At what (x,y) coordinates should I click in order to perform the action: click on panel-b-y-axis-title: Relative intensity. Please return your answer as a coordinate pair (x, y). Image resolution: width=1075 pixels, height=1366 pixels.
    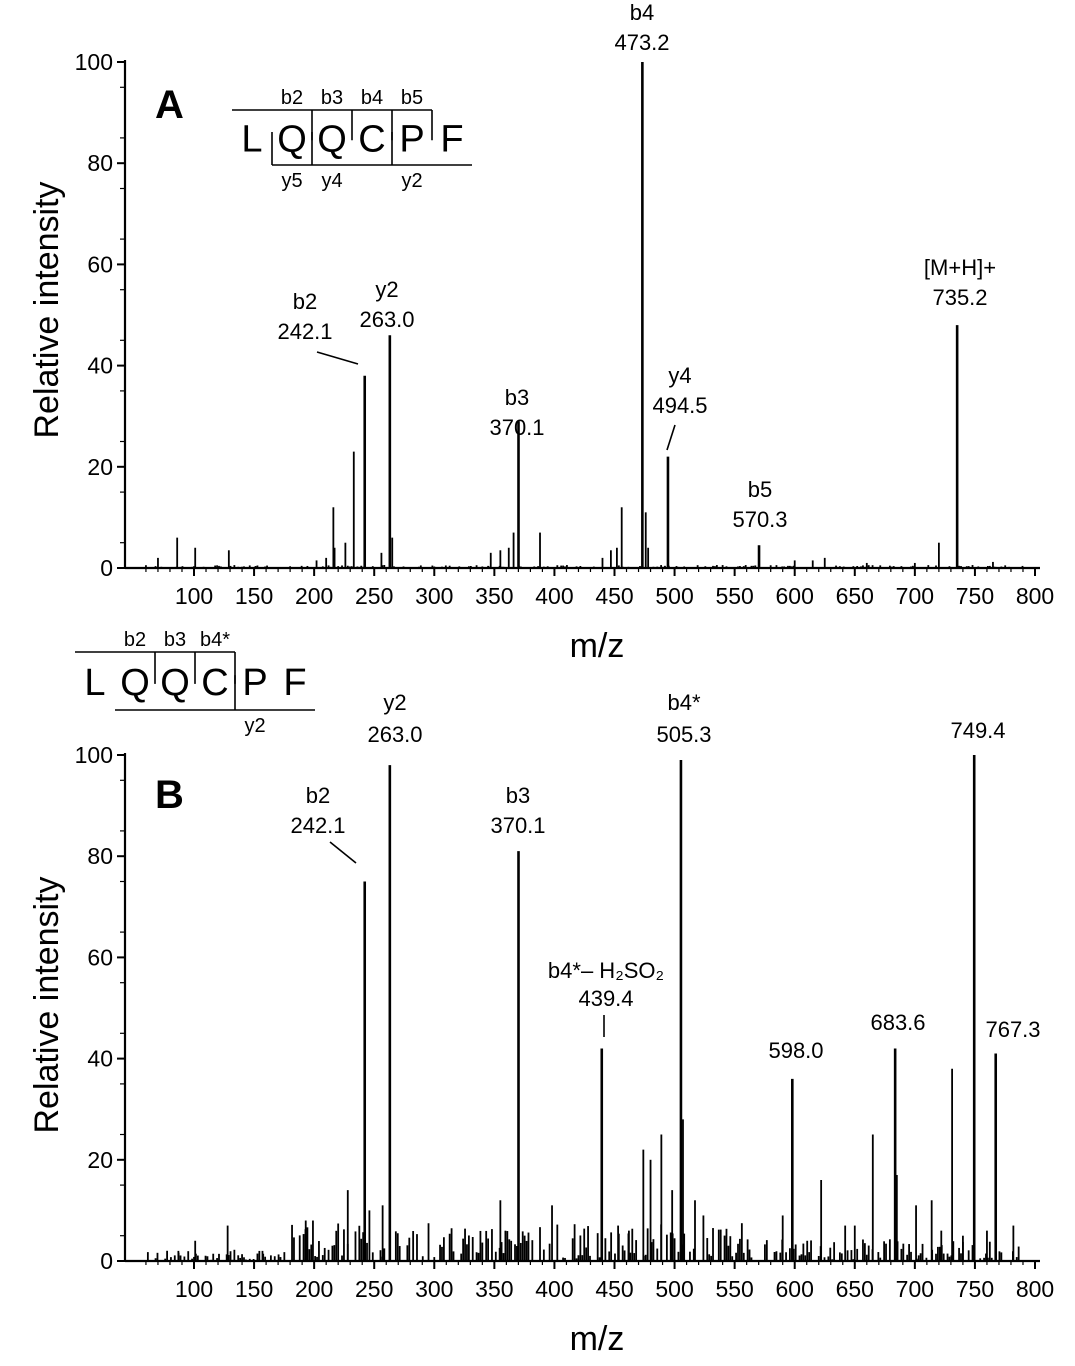
    Looking at the image, I should click on (47, 1004).